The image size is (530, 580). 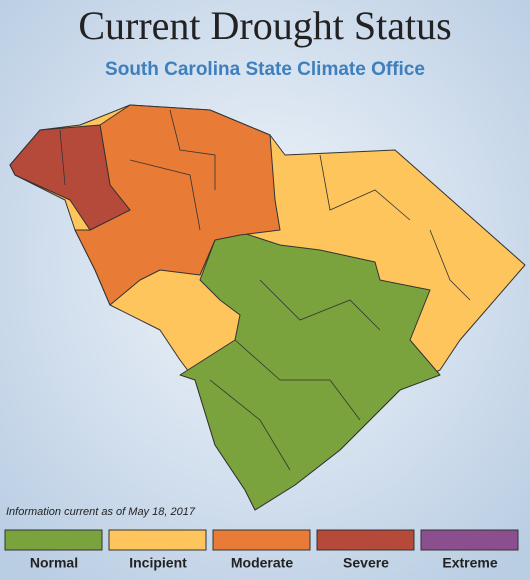 What do you see at coordinates (158, 563) in the screenshot?
I see `legend-label: Incipient` at bounding box center [158, 563].